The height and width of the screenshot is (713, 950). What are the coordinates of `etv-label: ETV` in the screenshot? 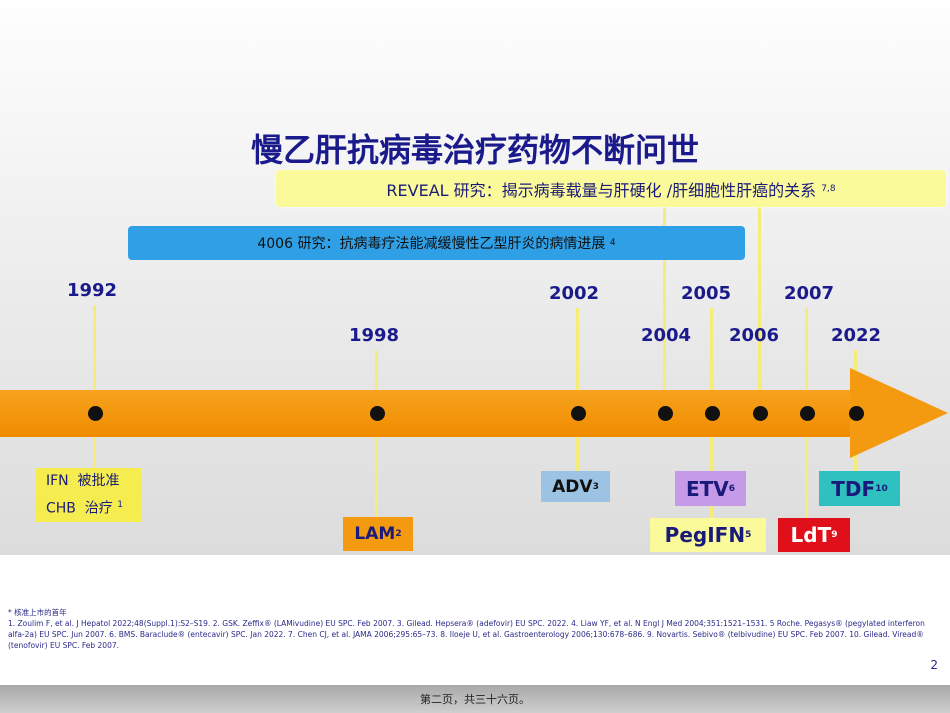 It's located at (707, 488).